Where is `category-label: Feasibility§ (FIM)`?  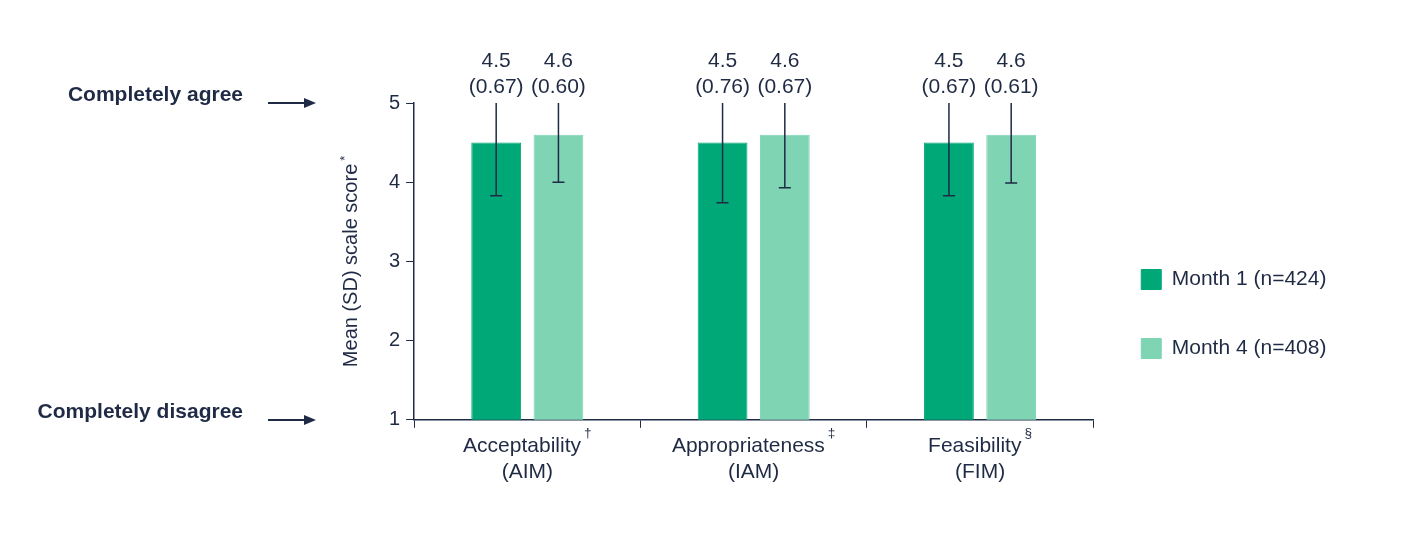
category-label: Feasibility§ (FIM) is located at coordinates (980, 453).